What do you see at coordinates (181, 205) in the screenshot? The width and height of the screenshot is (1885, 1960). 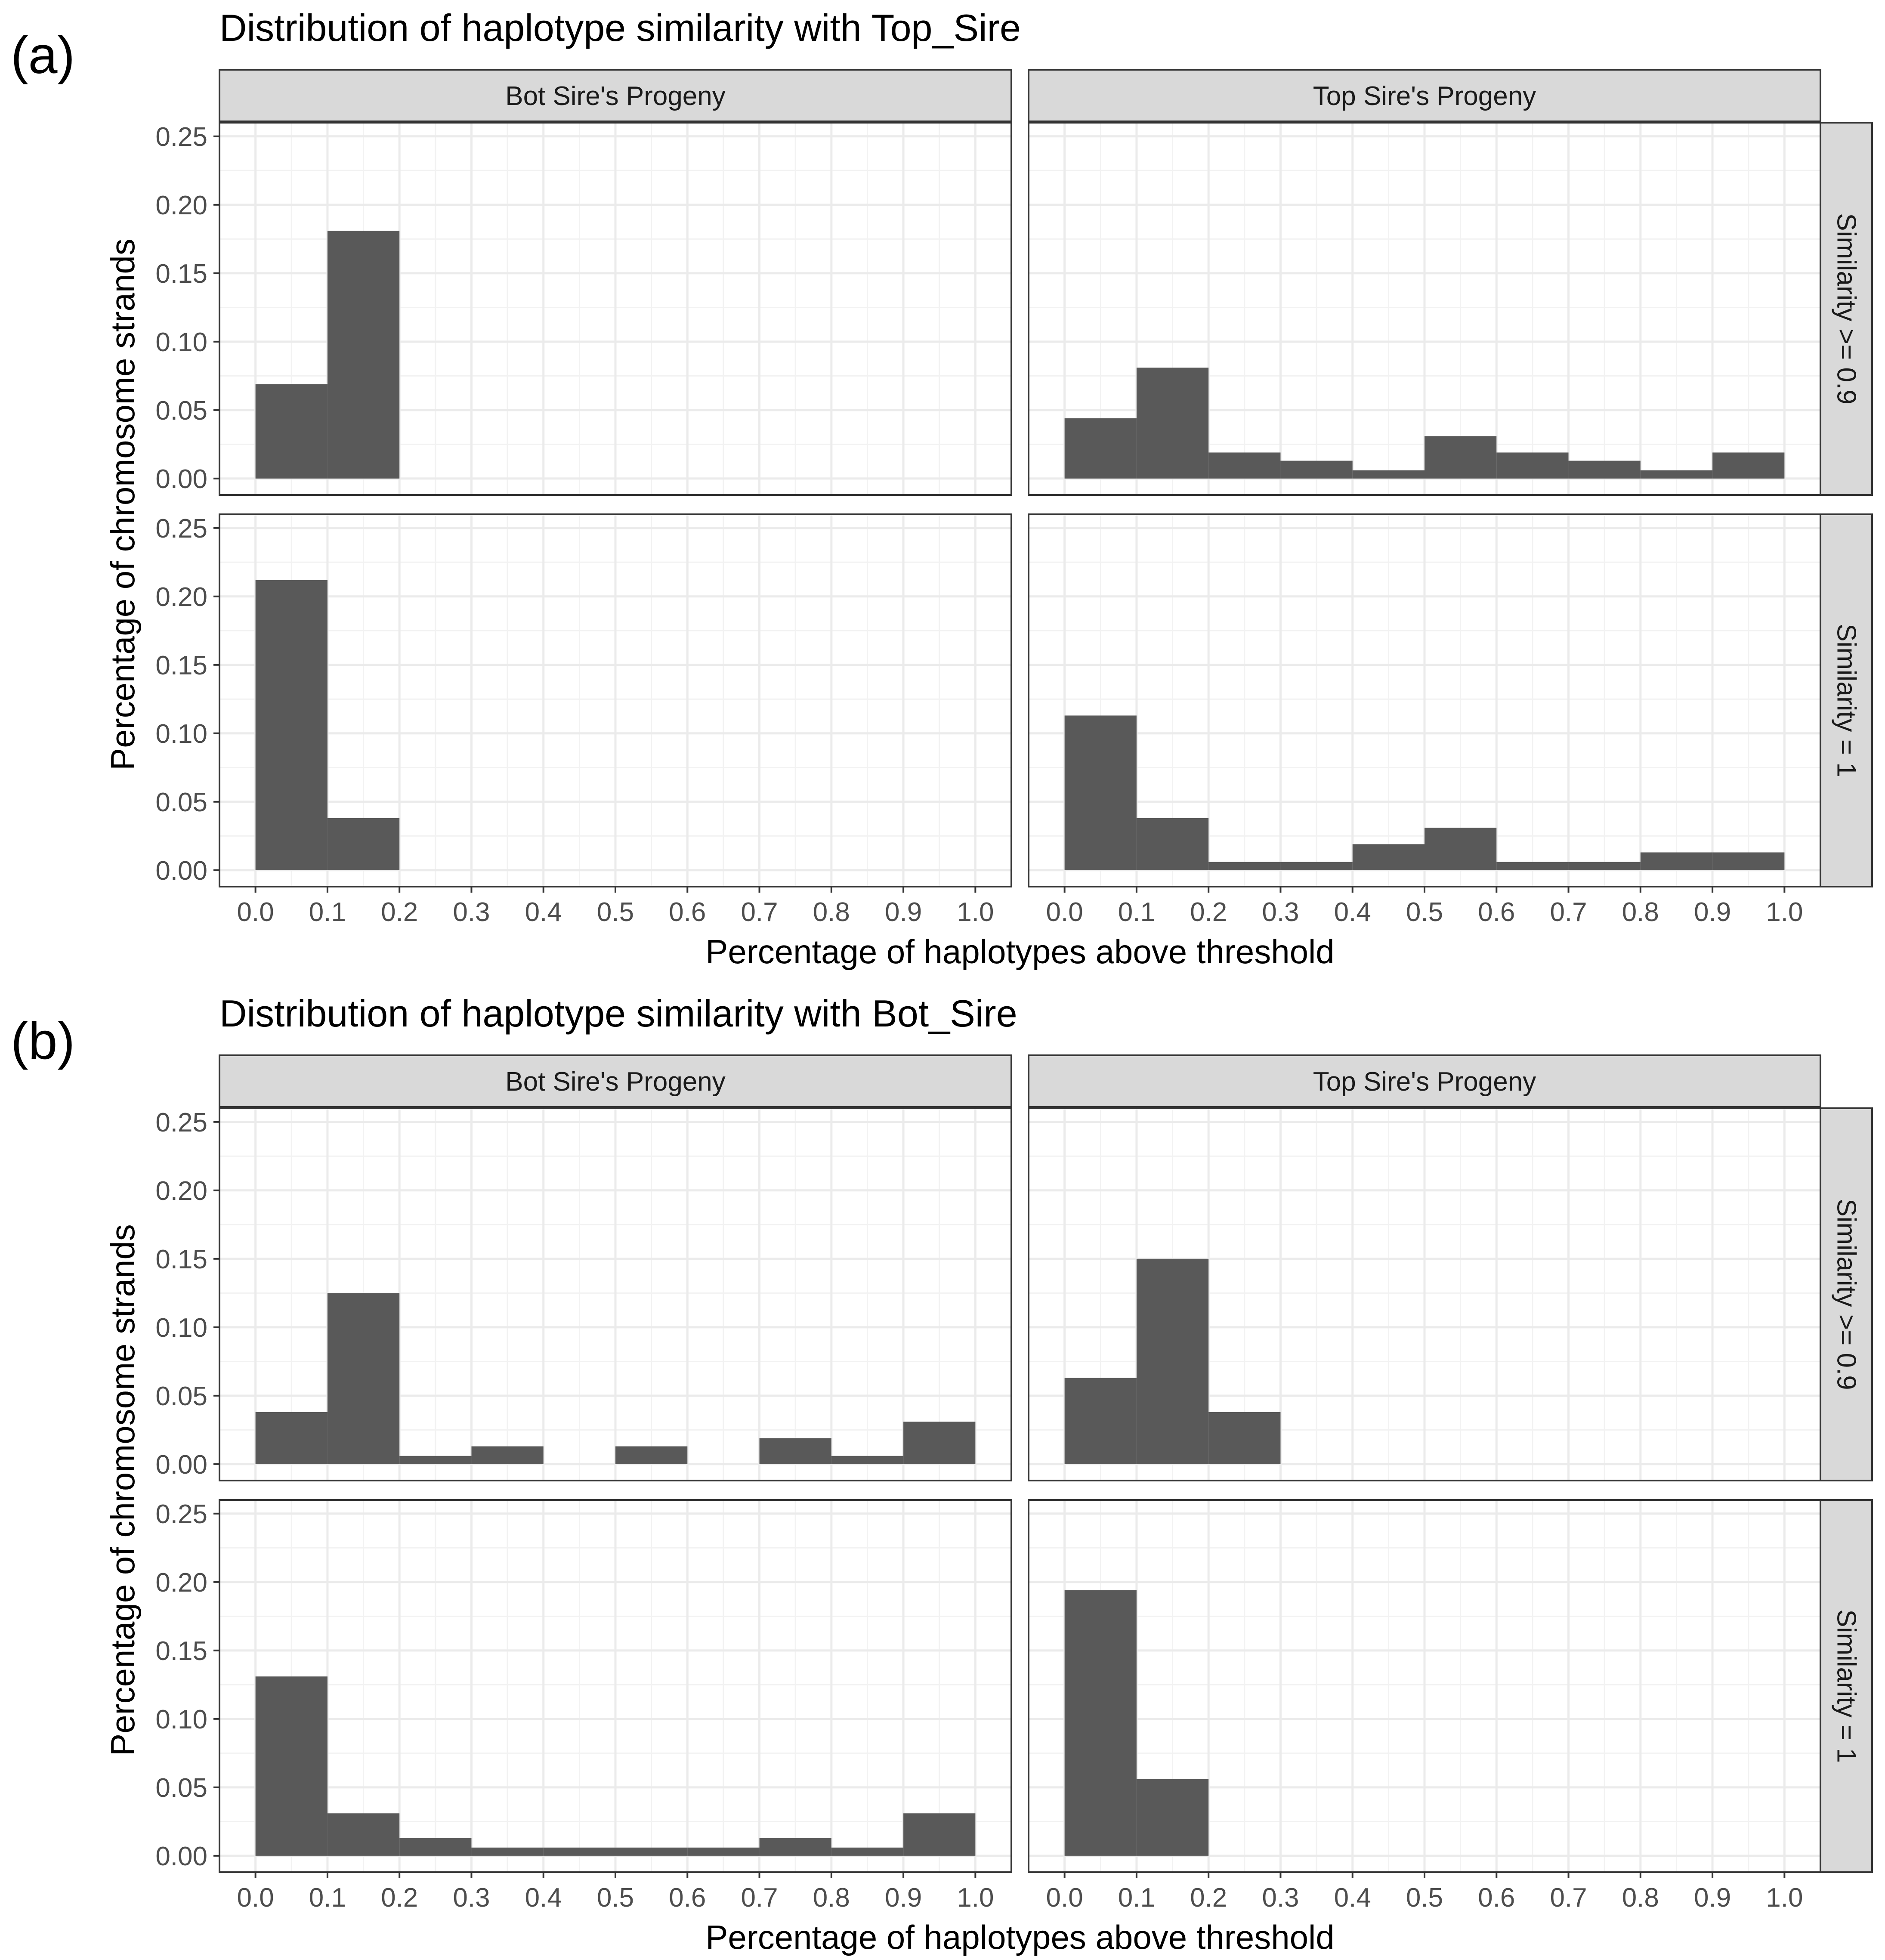 I see `y-tick-label: 0.20` at bounding box center [181, 205].